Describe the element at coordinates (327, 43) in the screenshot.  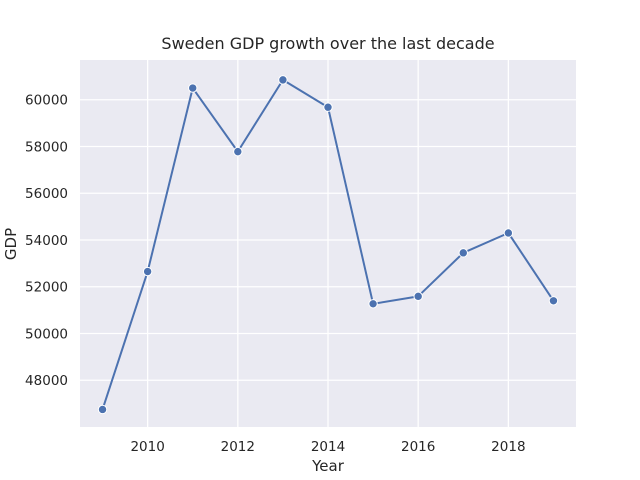
I see `chart-title: Sweden GDP growth over the last decade` at that location.